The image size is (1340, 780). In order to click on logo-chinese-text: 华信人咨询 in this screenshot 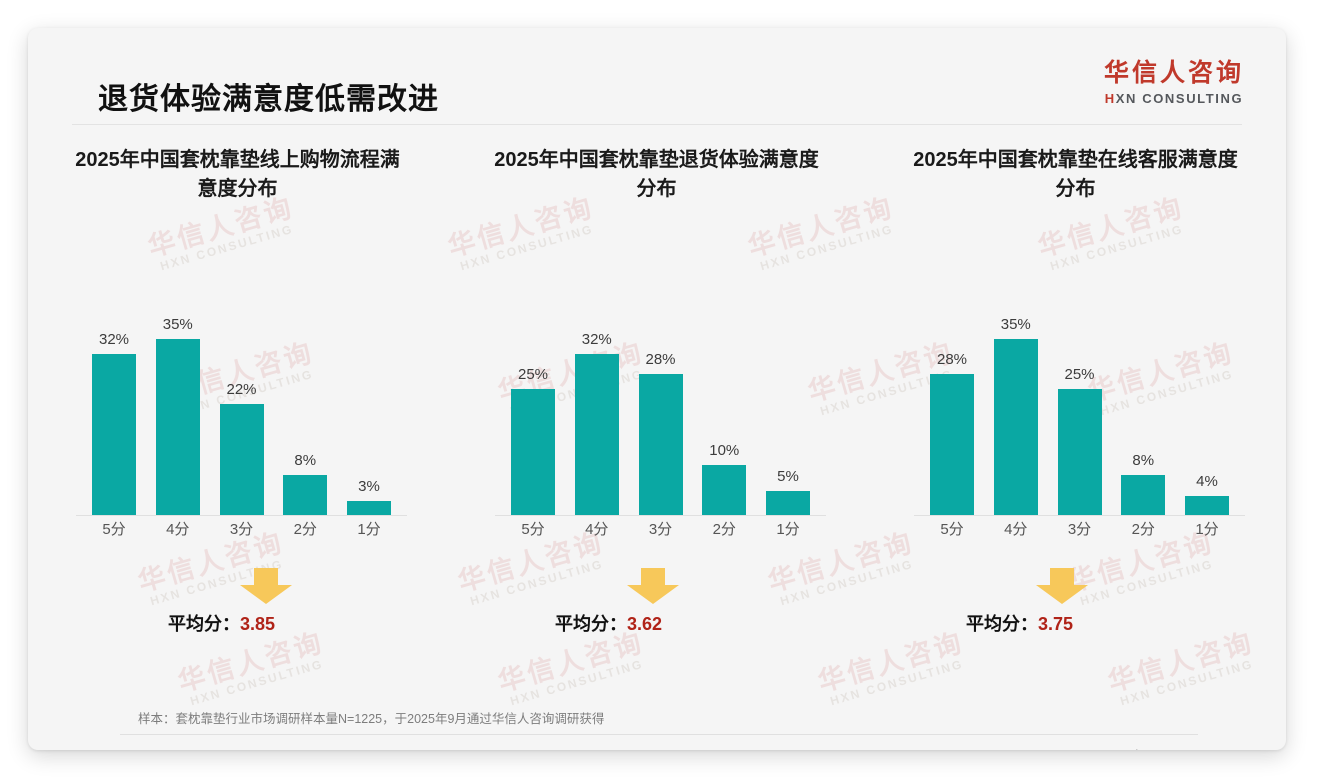, I will do `click(1173, 73)`.